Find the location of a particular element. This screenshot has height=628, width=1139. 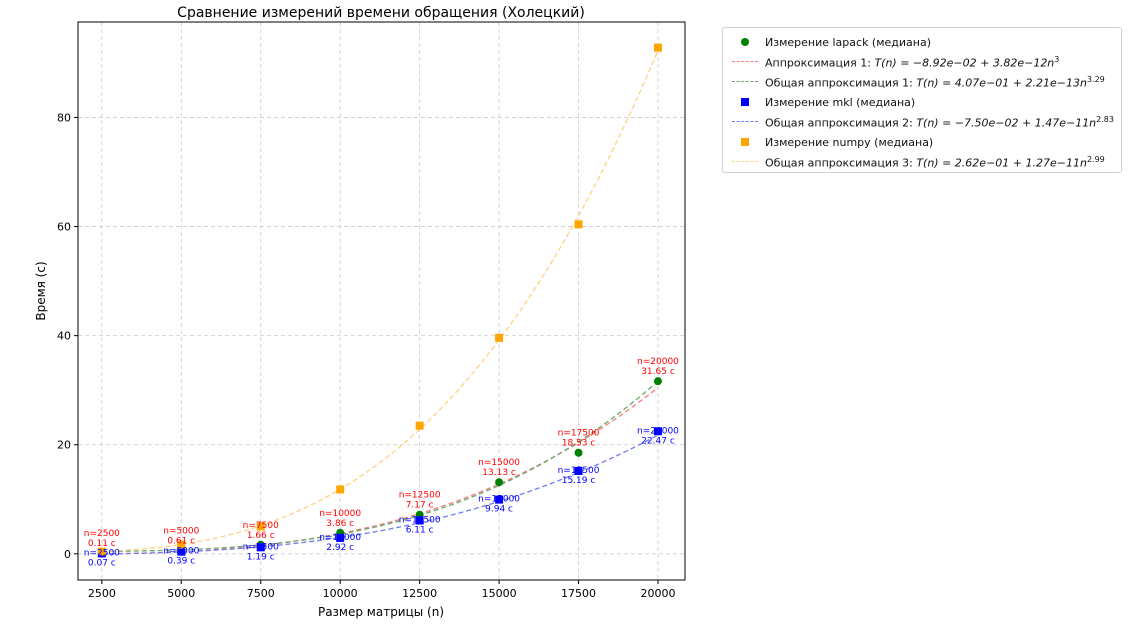

point-annotation: n=20000 31.65 с is located at coordinates (658, 367).